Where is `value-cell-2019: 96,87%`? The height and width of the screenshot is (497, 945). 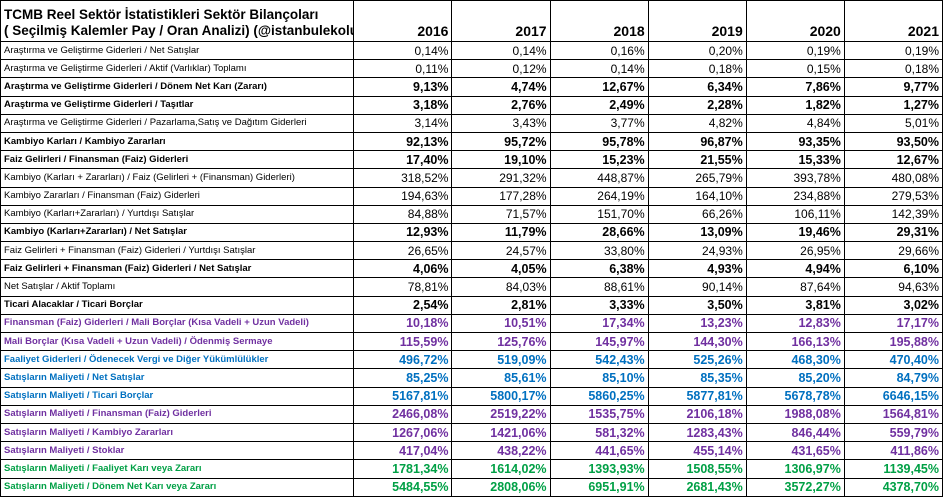 value-cell-2019: 96,87% is located at coordinates (697, 141).